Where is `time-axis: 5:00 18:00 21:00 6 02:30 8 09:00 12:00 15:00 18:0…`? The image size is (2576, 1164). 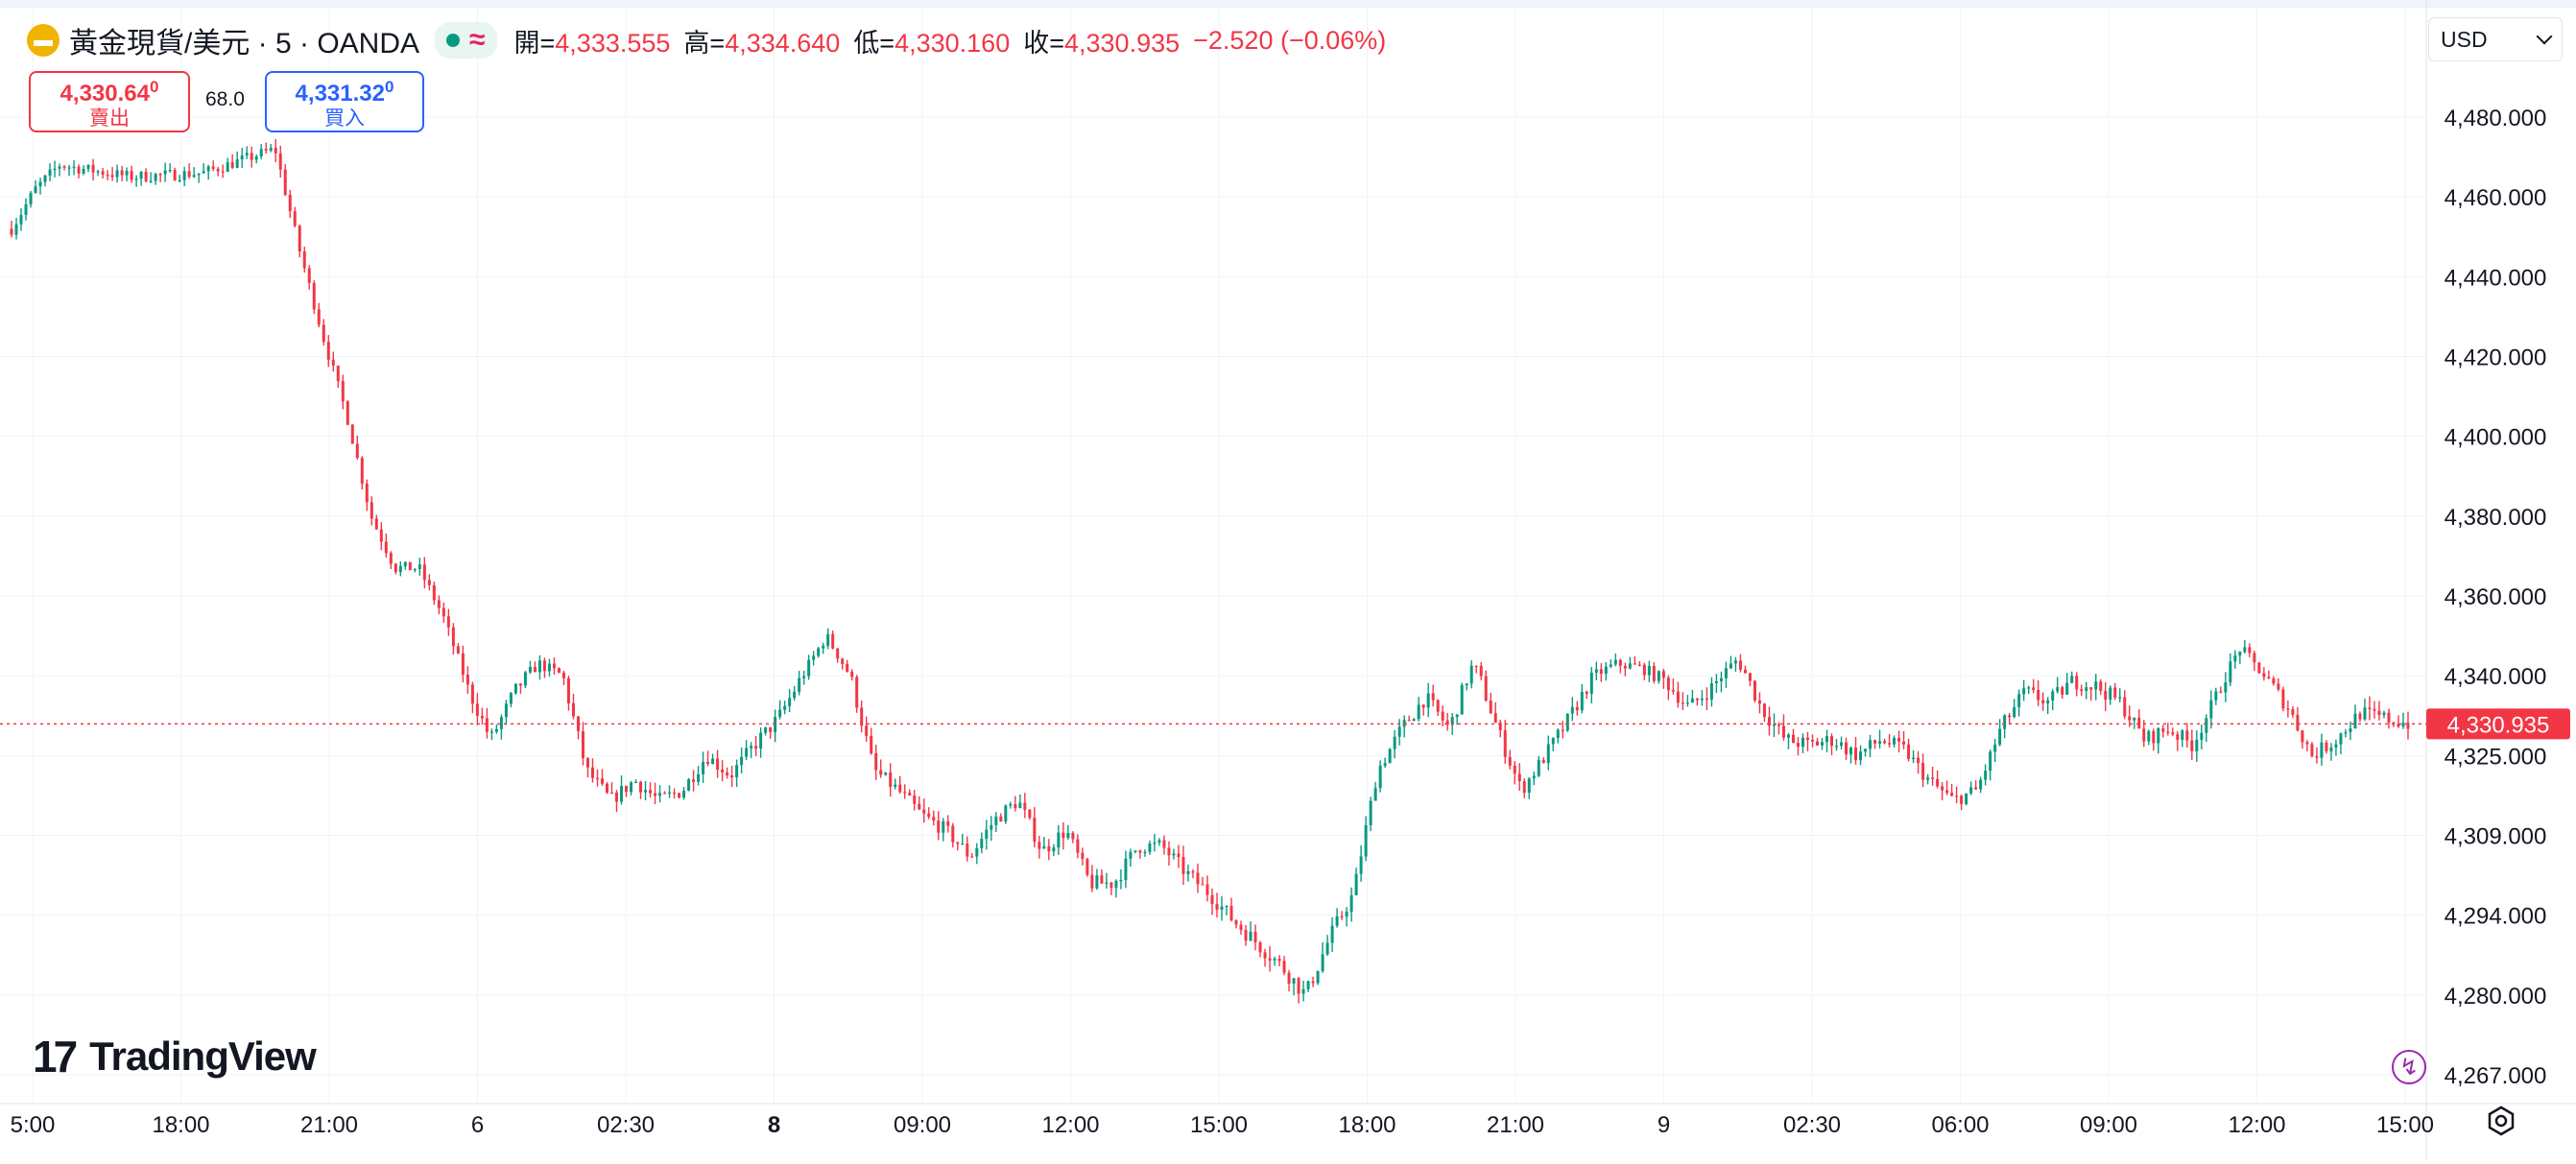 time-axis: 5:00 18:00 21:00 6 02:30 8 09:00 12:00 15:00 18:0… is located at coordinates (1222, 1125).